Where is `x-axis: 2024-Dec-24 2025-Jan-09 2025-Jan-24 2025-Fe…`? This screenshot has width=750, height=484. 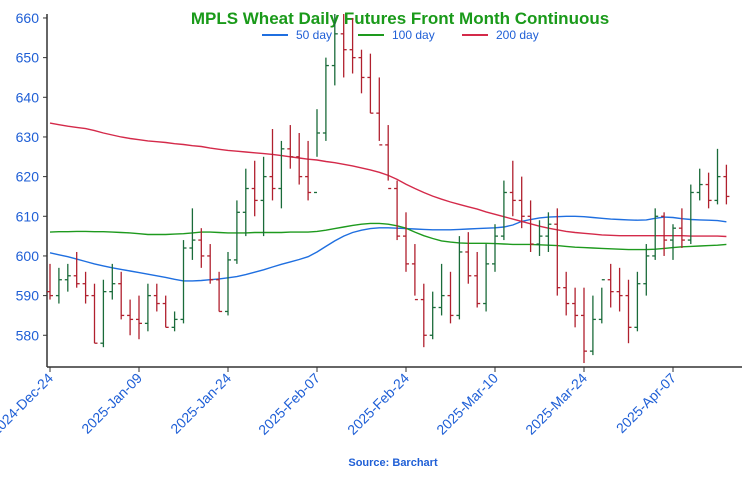
x-axis: 2024-Dec-24 2025-Jan-09 2025-Jan-24 2025-Fe… is located at coordinates (339, 402).